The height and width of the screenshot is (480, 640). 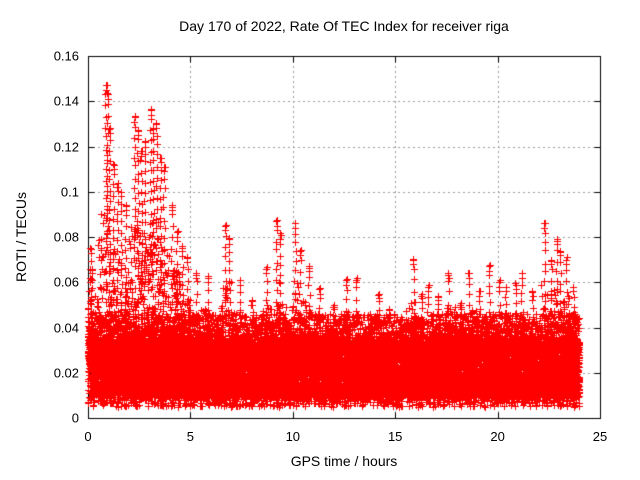 What do you see at coordinates (497, 436) in the screenshot?
I see `x-tick-label: 20` at bounding box center [497, 436].